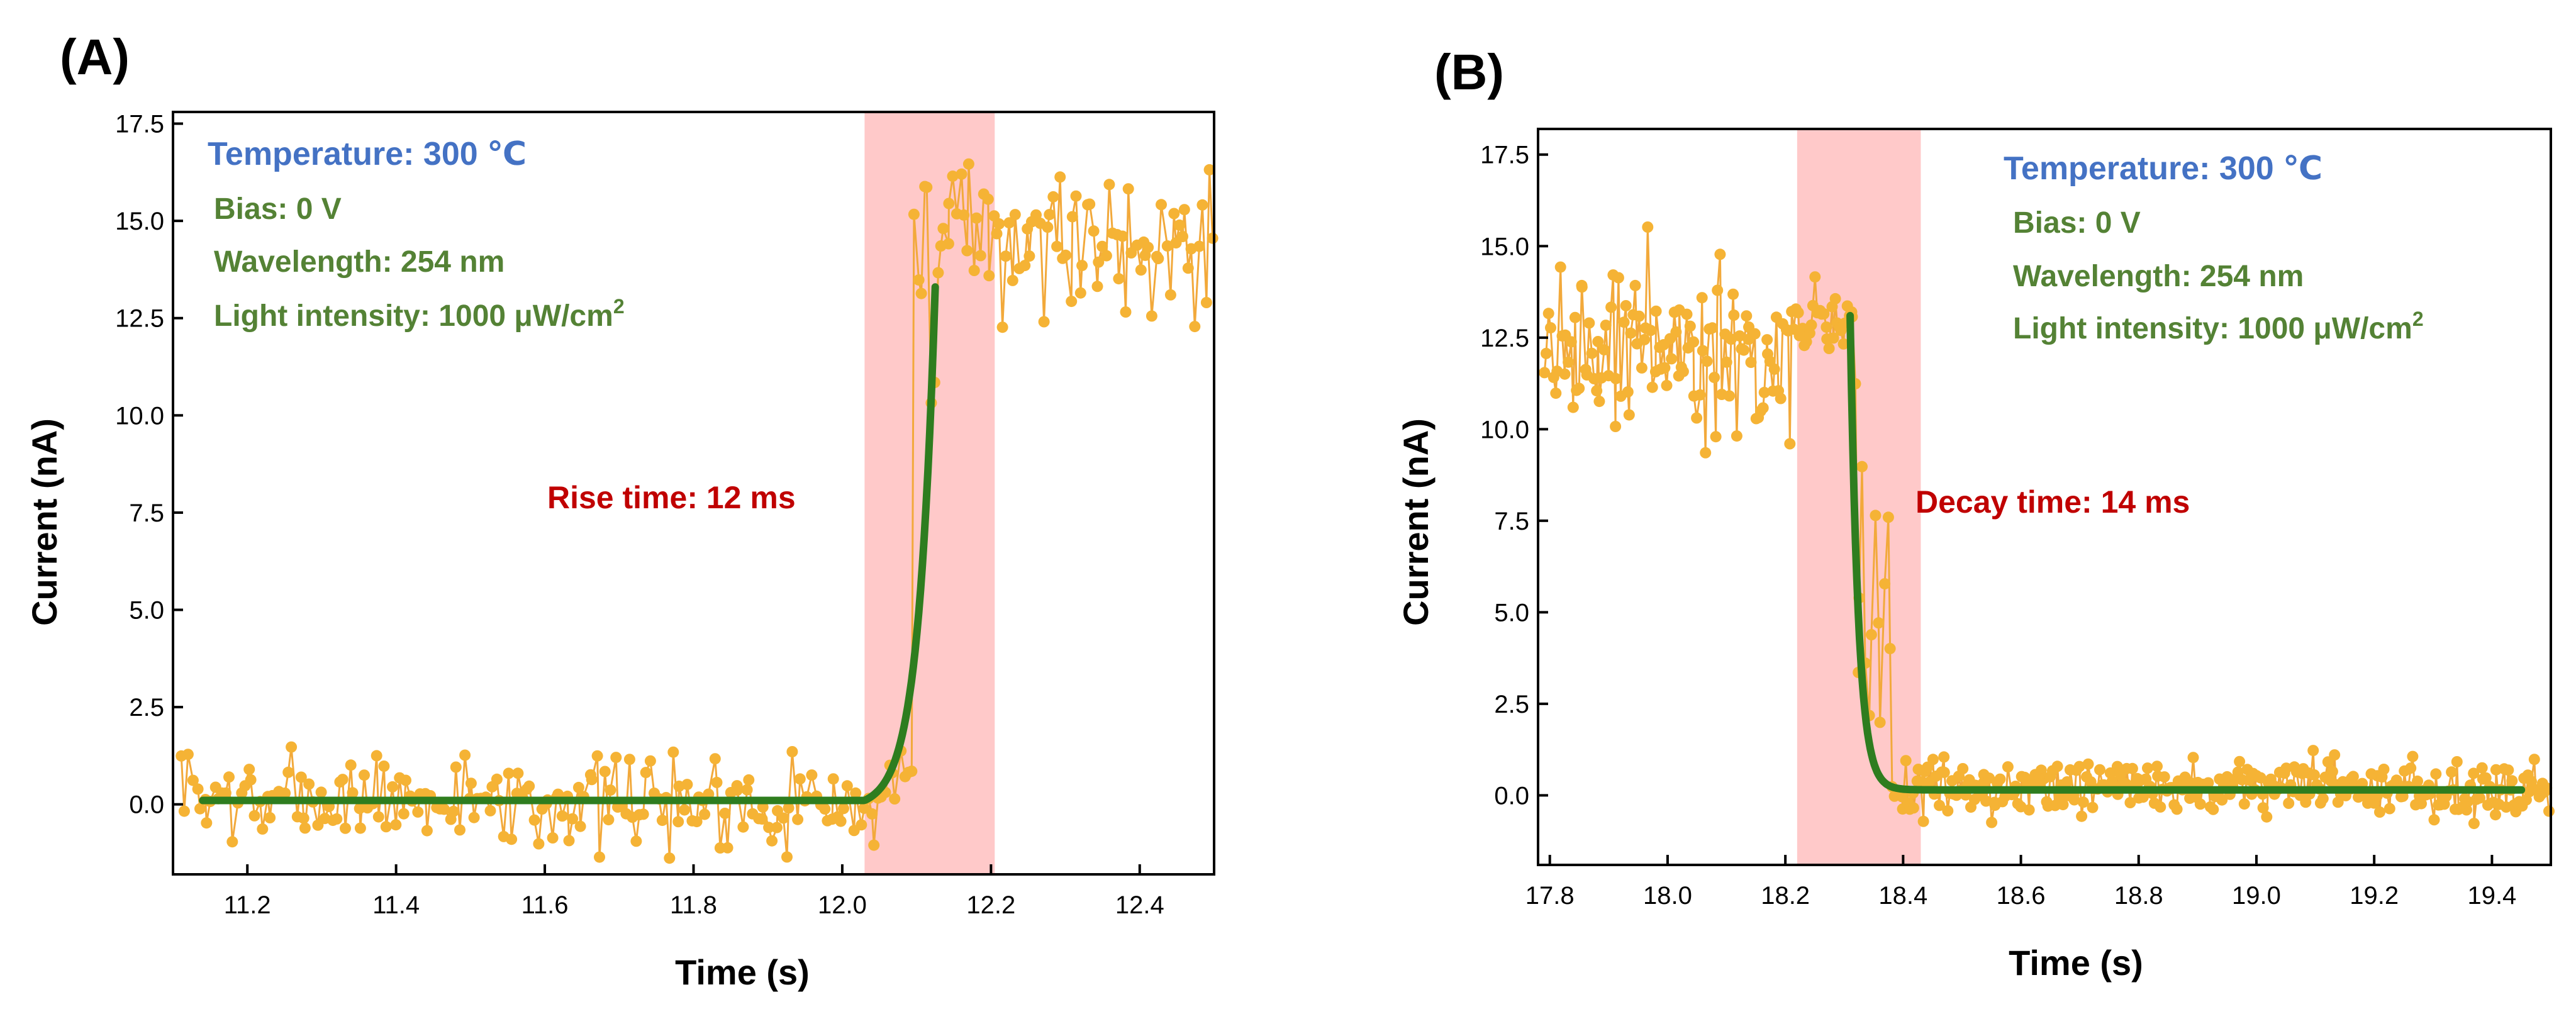 Image resolution: width=2576 pixels, height=1014 pixels. I want to click on panel-a-fit-curve, so click(569, 544).